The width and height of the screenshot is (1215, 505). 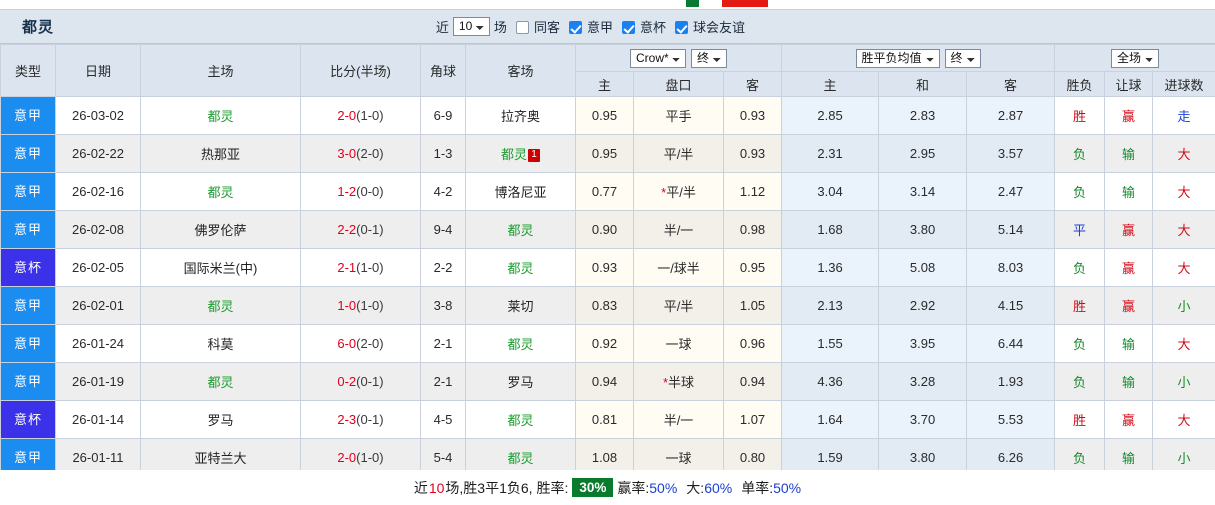 I want to click on filter-bar: 都灵 近 10 场 同客 意甲 意杯 球会友谊, so click(x=607, y=26).